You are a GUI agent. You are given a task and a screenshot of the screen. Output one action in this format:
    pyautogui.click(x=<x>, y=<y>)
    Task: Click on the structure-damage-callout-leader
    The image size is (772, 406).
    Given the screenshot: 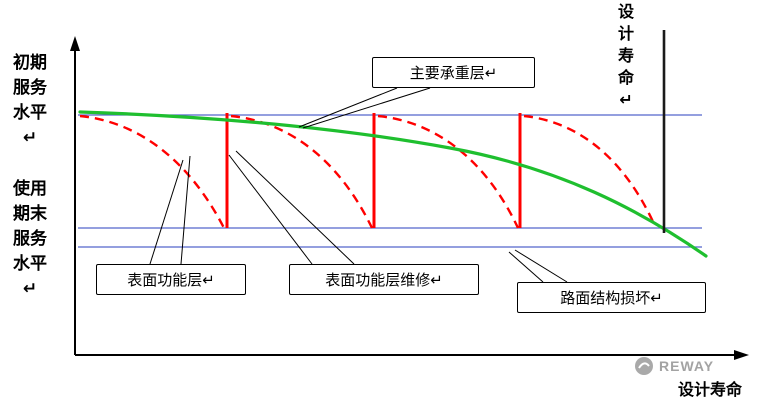 What is the action you would take?
    pyautogui.click(x=538, y=266)
    